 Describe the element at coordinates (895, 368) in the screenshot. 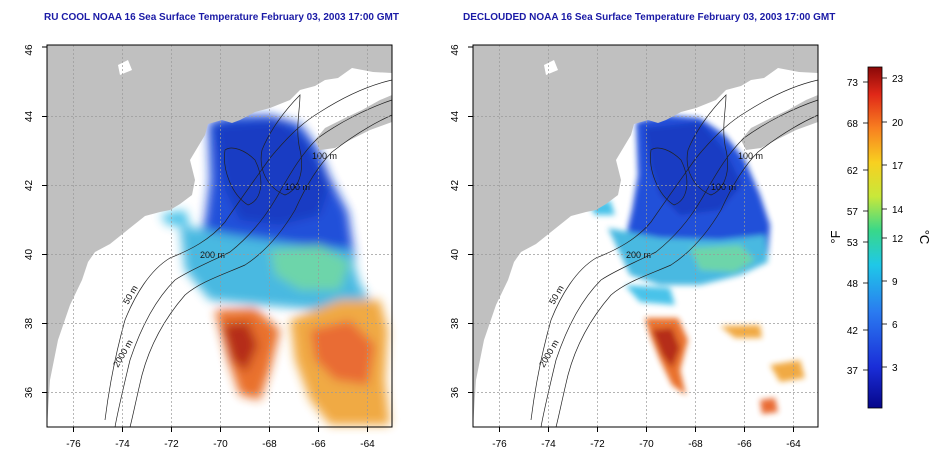

I see `colorbar-c-tick: 3` at that location.